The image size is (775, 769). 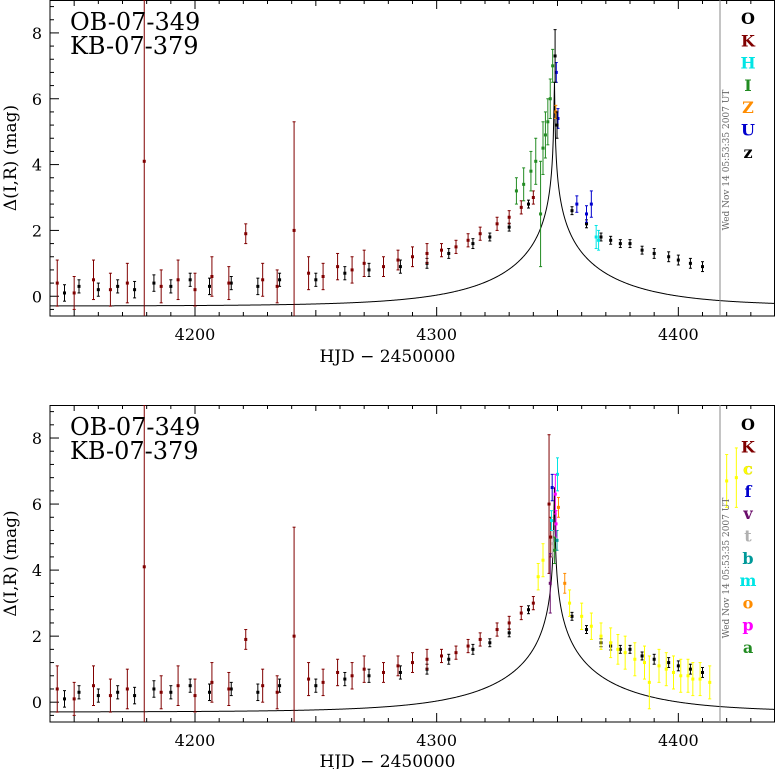 What do you see at coordinates (748, 446) in the screenshot?
I see `legend-label-K: K` at bounding box center [748, 446].